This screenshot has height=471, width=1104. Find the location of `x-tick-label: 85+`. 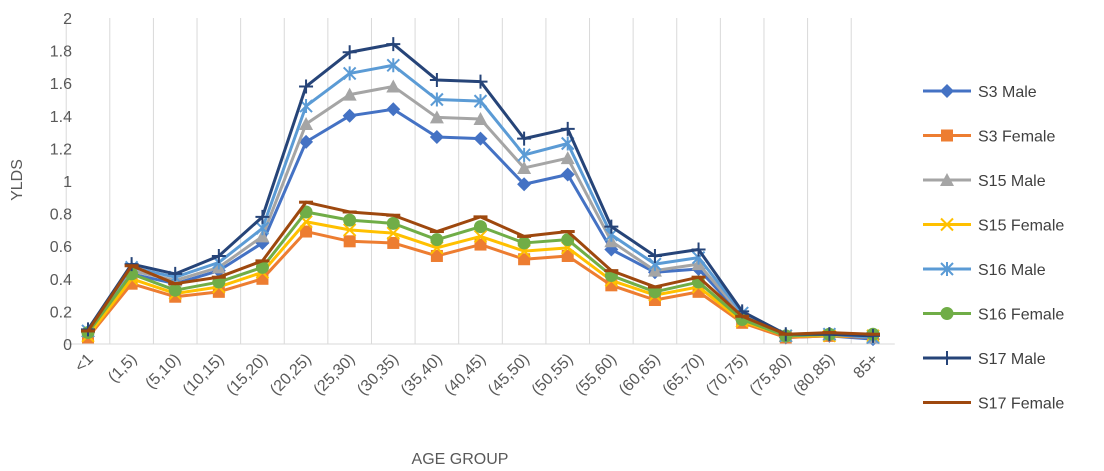

x-tick-label: 85+ is located at coordinates (866, 366).